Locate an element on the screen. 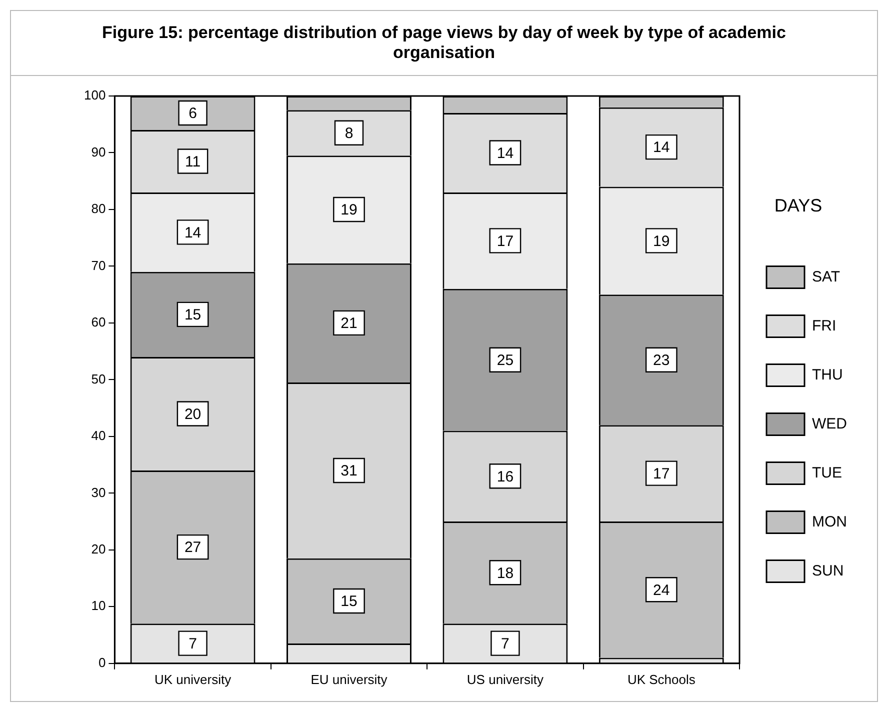 This screenshot has height=713, width=891. y-tick-label: 50 is located at coordinates (98, 378).